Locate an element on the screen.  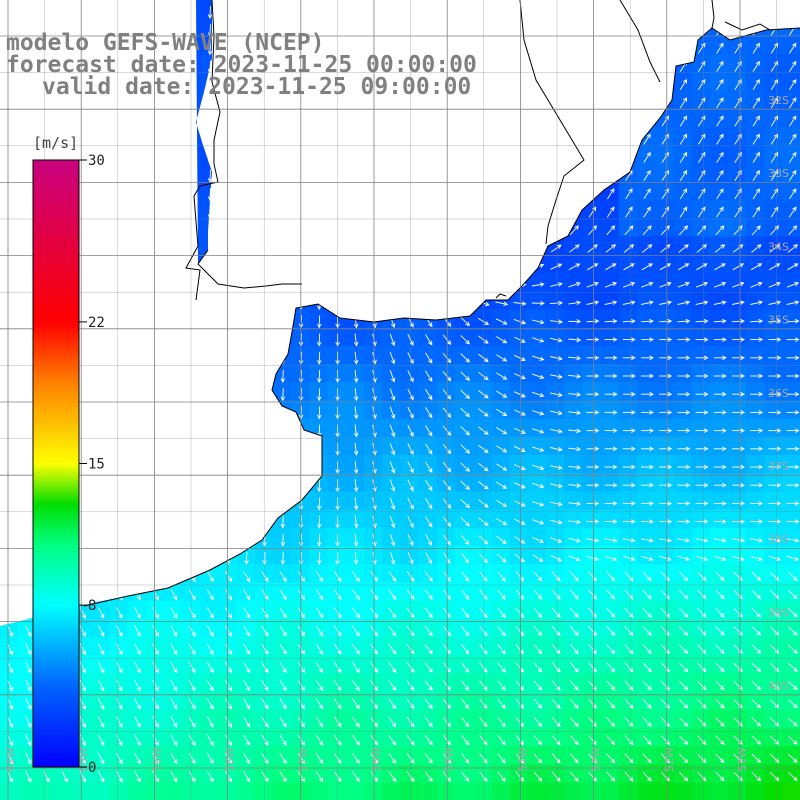
latitude-label: 37S is located at coordinates (778, 466).